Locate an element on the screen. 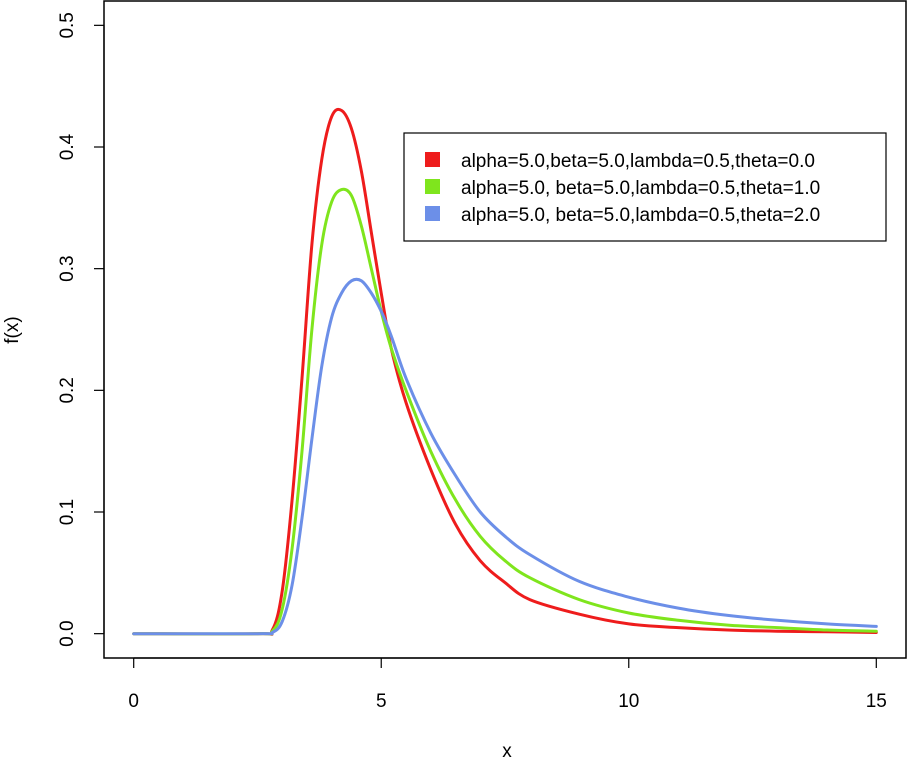 Image resolution: width=910 pixels, height=761 pixels. x-axis: 0 5 10 15 is located at coordinates (507, 684).